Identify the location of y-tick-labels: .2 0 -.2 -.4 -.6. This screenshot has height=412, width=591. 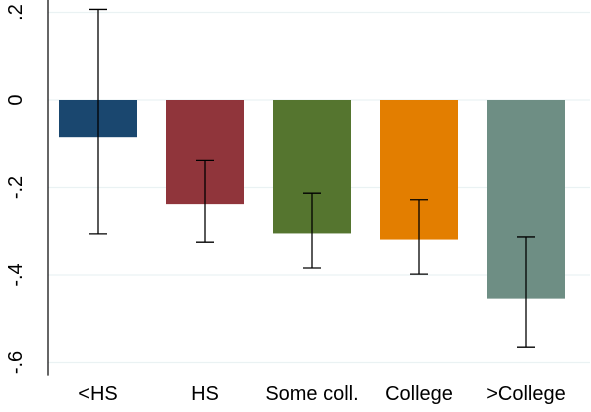
(16, 189).